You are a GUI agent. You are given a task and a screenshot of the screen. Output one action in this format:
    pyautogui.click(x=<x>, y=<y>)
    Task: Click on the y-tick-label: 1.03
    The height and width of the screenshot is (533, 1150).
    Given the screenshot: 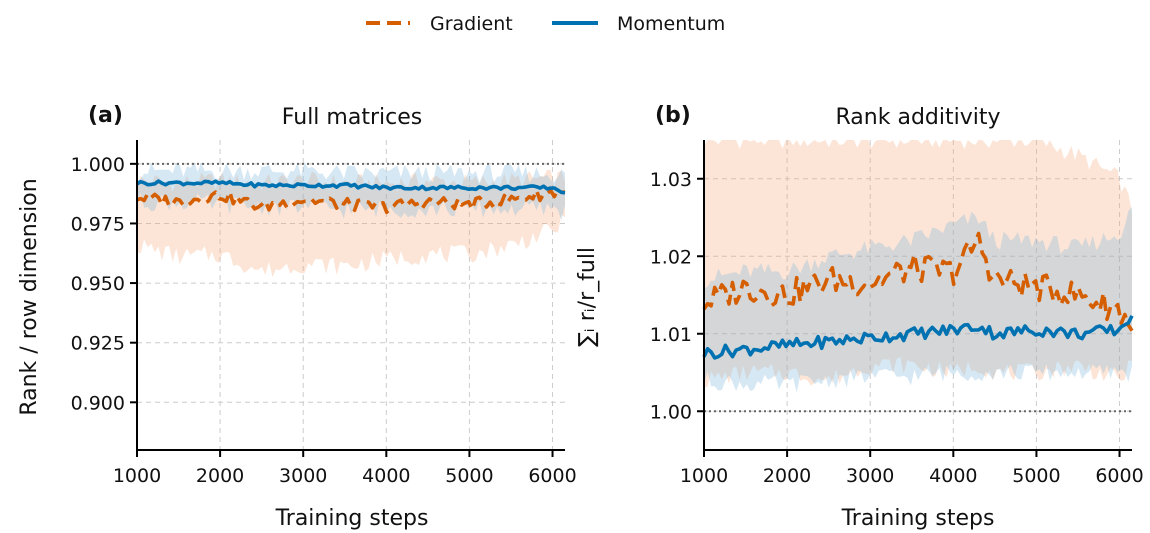 What is the action you would take?
    pyautogui.click(x=671, y=180)
    